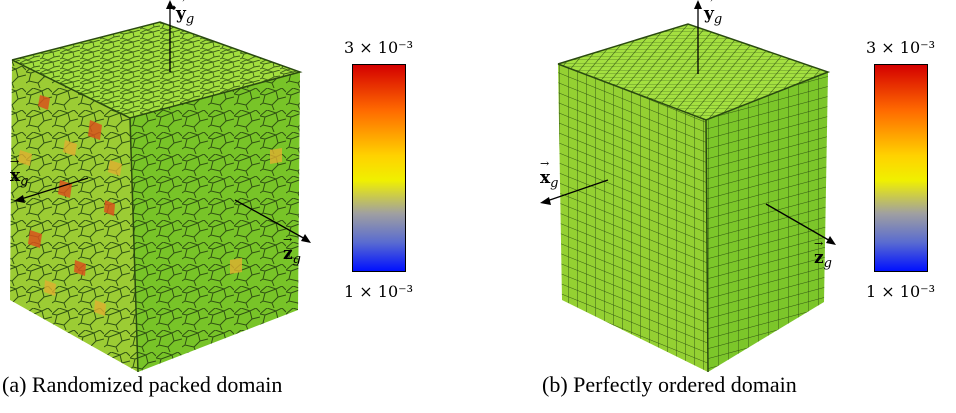 The height and width of the screenshot is (413, 956). What do you see at coordinates (150, 228) in the screenshot?
I see `warm-cells` at bounding box center [150, 228].